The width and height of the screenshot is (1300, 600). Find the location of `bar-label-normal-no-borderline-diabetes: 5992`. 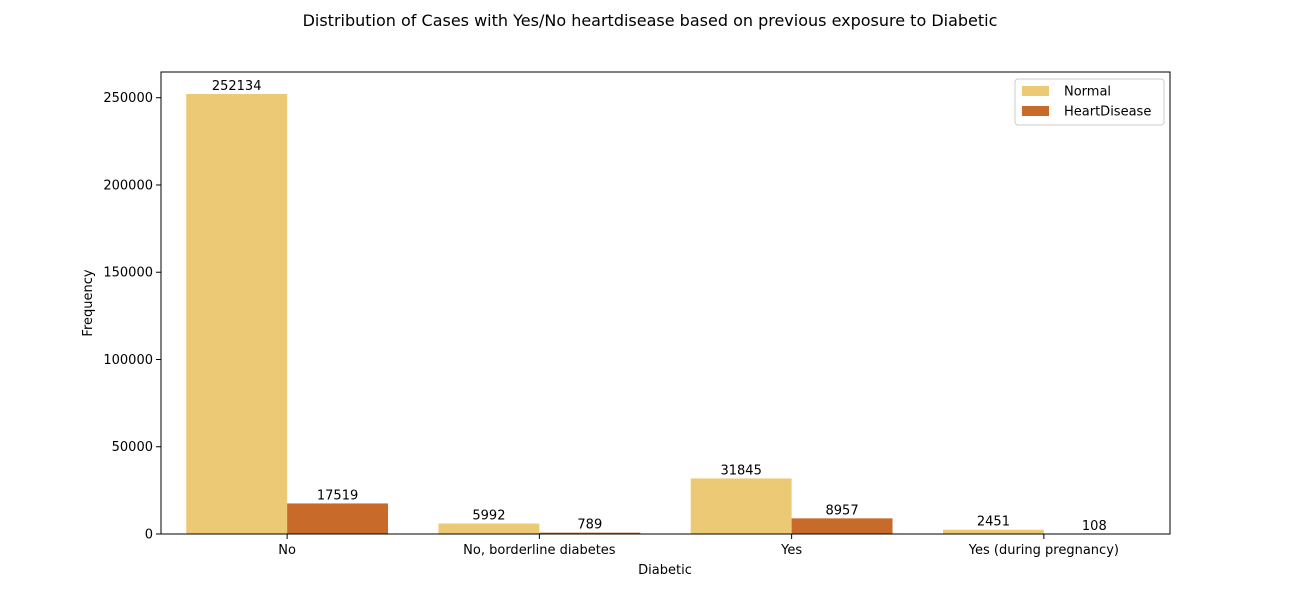

bar-label-normal-no-borderline-diabetes: 5992 is located at coordinates (488, 516).